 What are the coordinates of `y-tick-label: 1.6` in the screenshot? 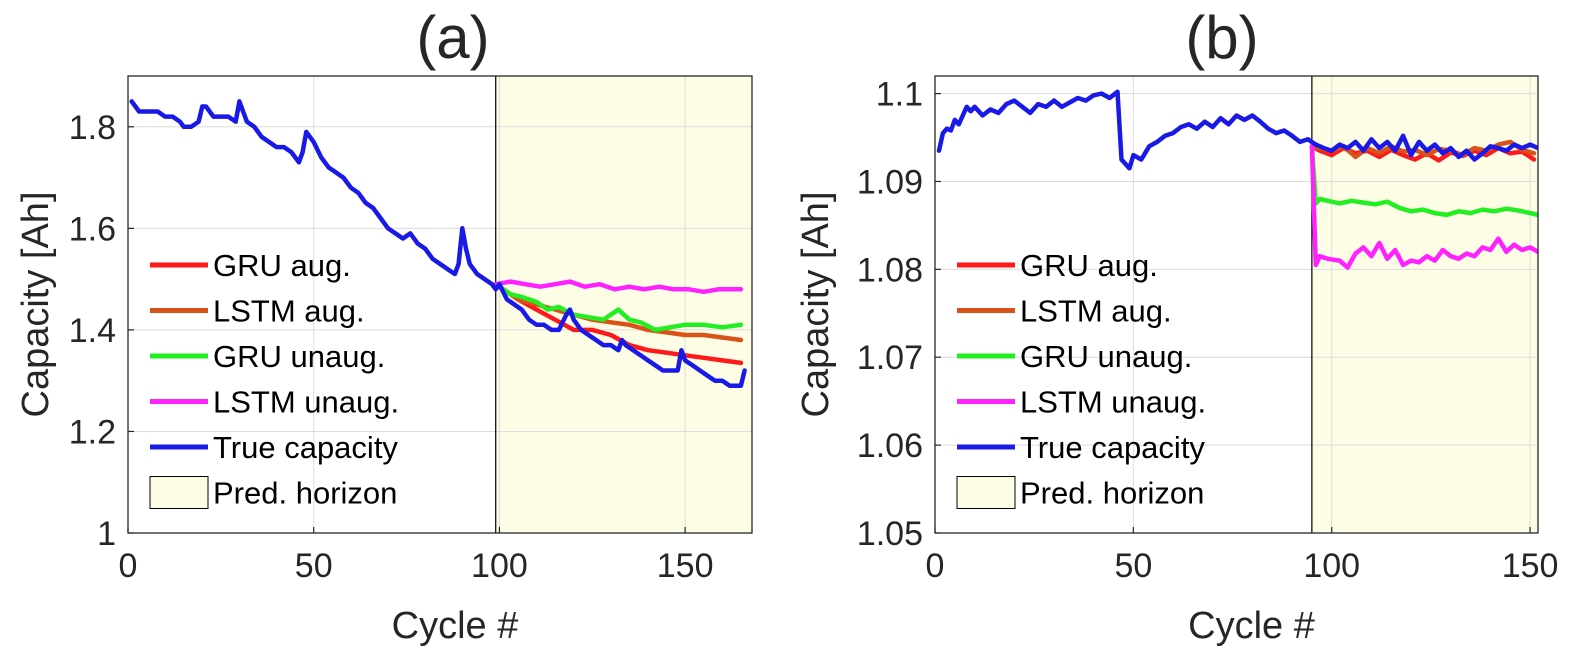 It's located at (92, 229).